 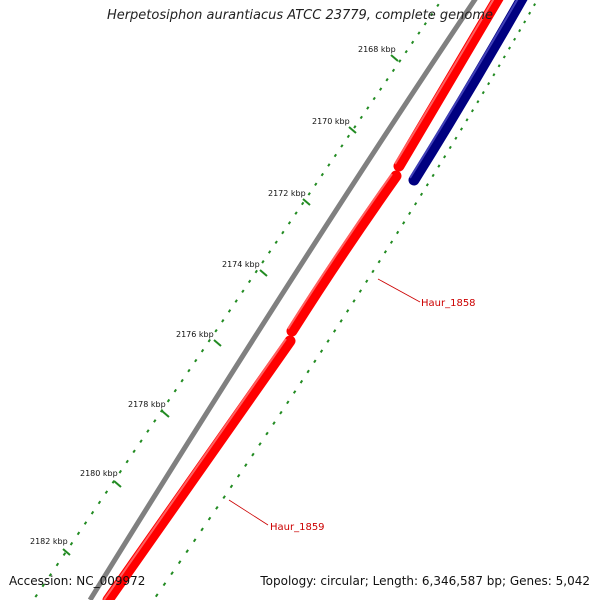 I want to click on gene-feature-upper, so click(x=448, y=86).